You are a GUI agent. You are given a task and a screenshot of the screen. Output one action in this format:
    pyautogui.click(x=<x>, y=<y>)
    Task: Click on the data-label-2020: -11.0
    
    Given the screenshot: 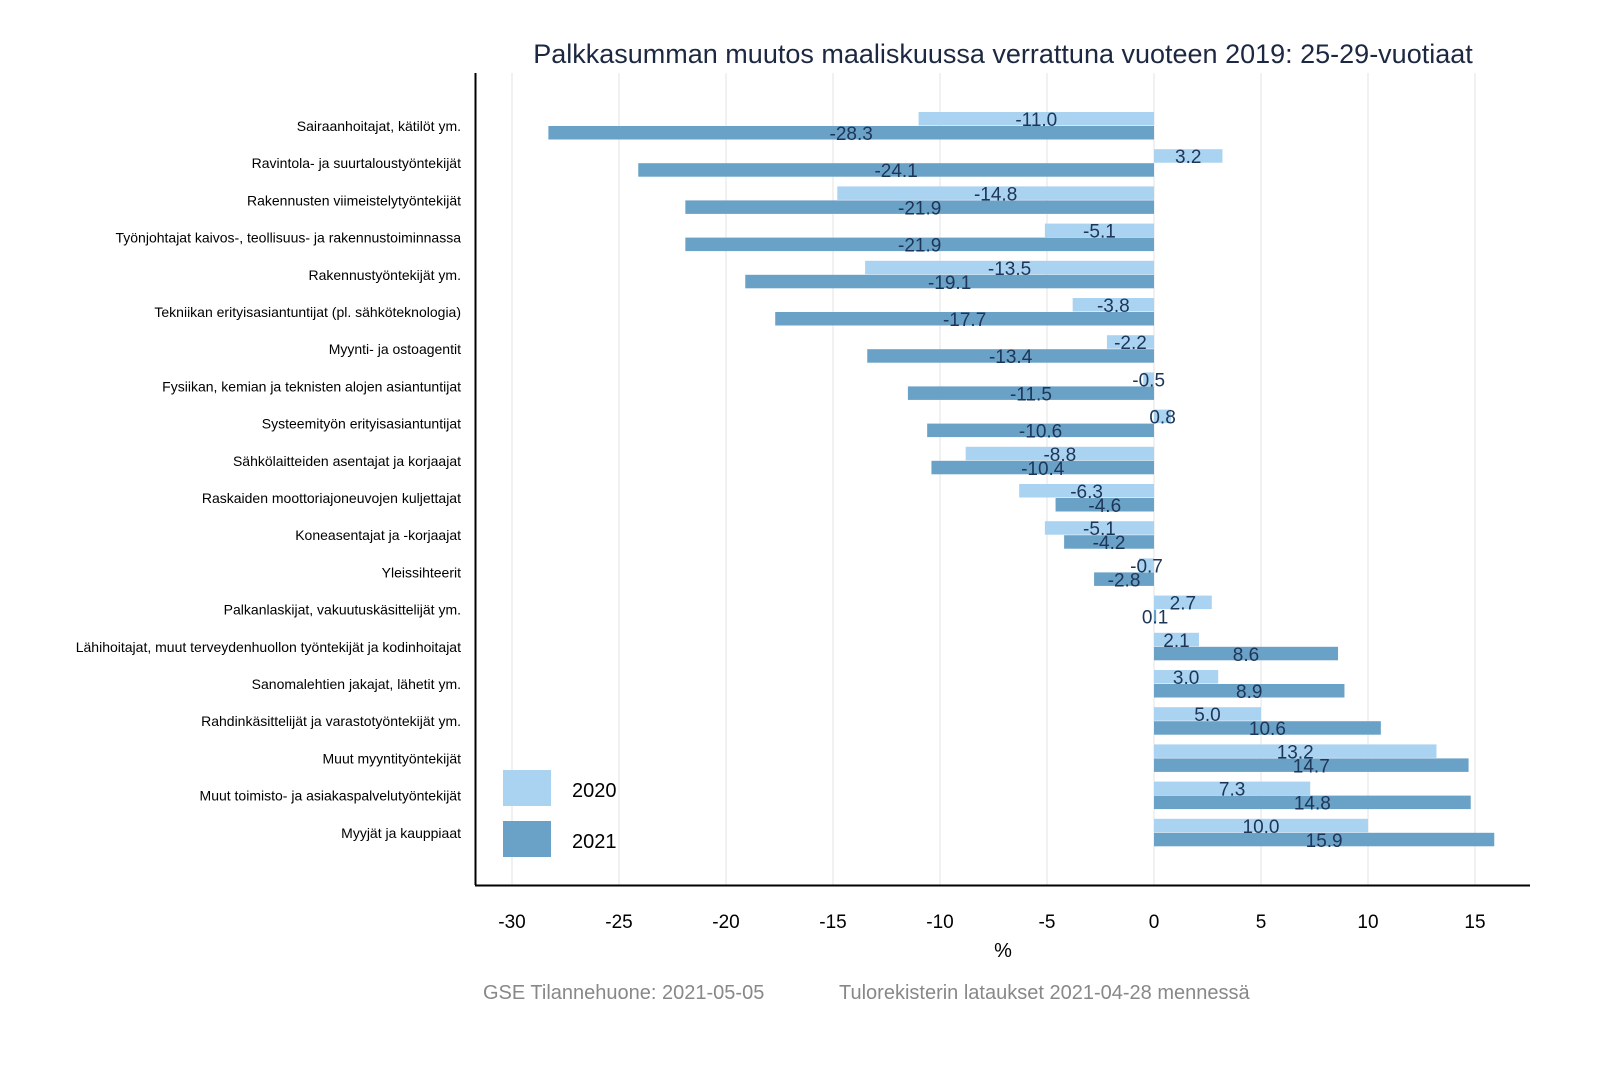 What is the action you would take?
    pyautogui.click(x=1036, y=120)
    